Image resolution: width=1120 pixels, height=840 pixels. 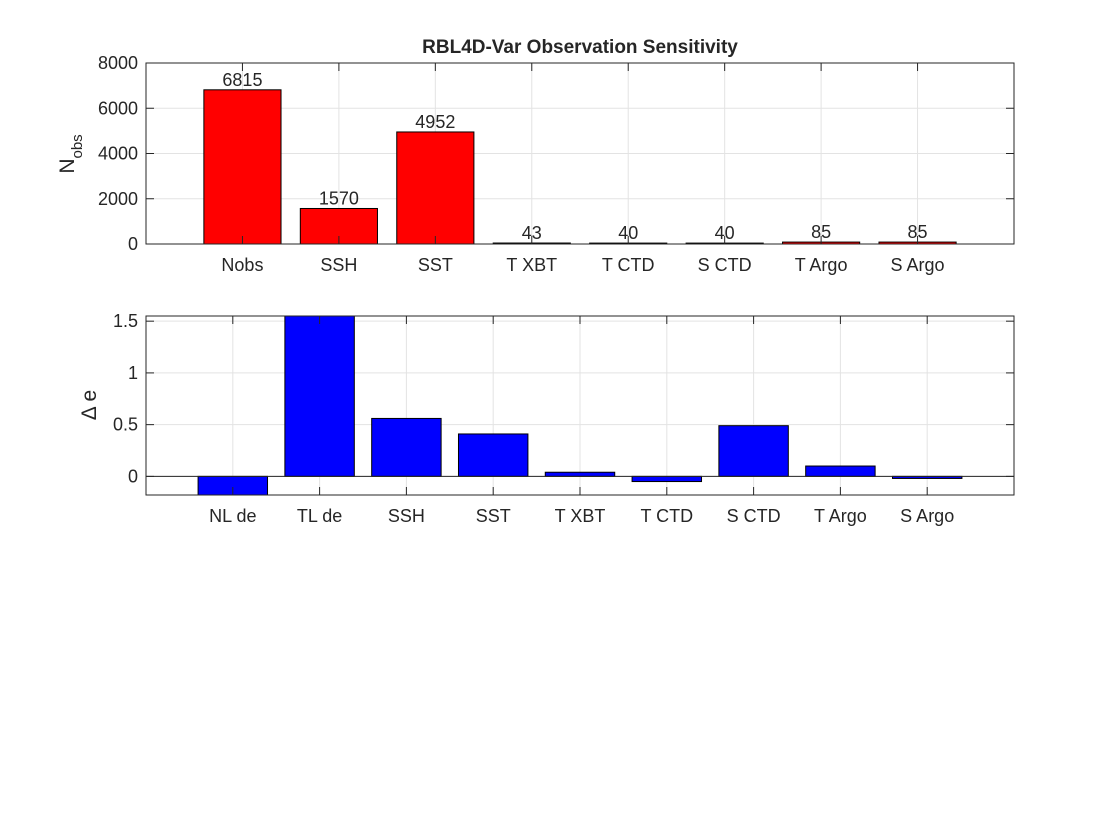 What do you see at coordinates (339, 198) in the screenshot?
I see `data-label: 1570` at bounding box center [339, 198].